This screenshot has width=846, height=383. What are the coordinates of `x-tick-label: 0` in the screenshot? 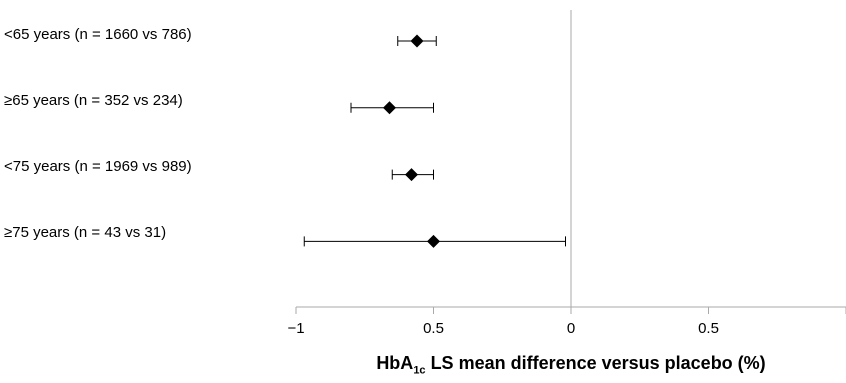 It's located at (571, 328).